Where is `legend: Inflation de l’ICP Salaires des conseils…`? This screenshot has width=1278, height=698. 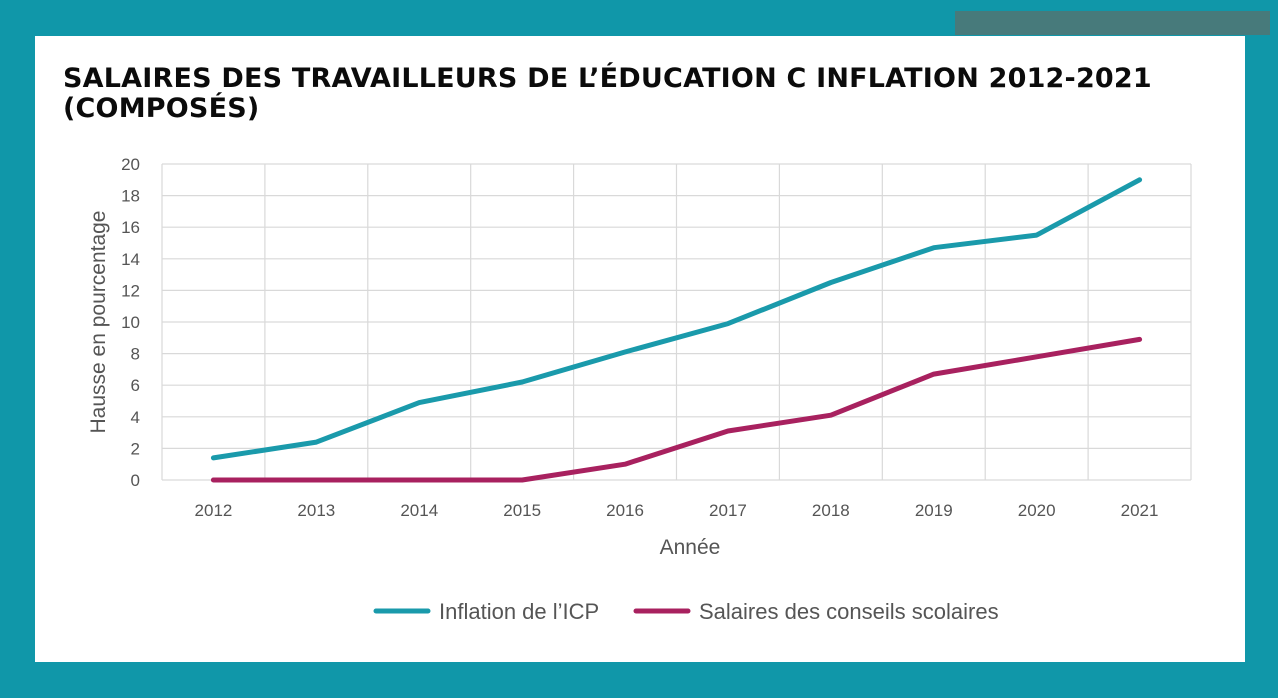
legend: Inflation de l’ICP Salaires des conseils… is located at coordinates (686, 611).